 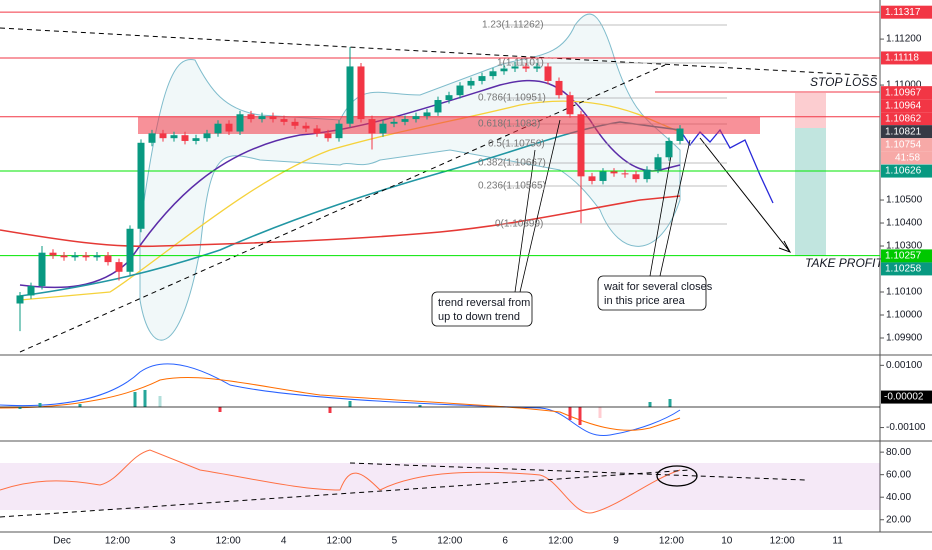 What do you see at coordinates (904, 292) in the screenshot?
I see `y-tick-label: 1.10100` at bounding box center [904, 292].